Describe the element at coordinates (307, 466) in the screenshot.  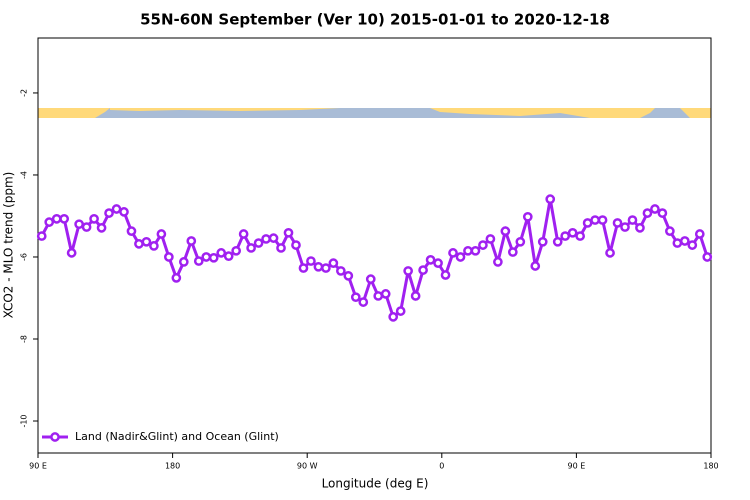
I see `x-tick-label: 90 W` at that location.